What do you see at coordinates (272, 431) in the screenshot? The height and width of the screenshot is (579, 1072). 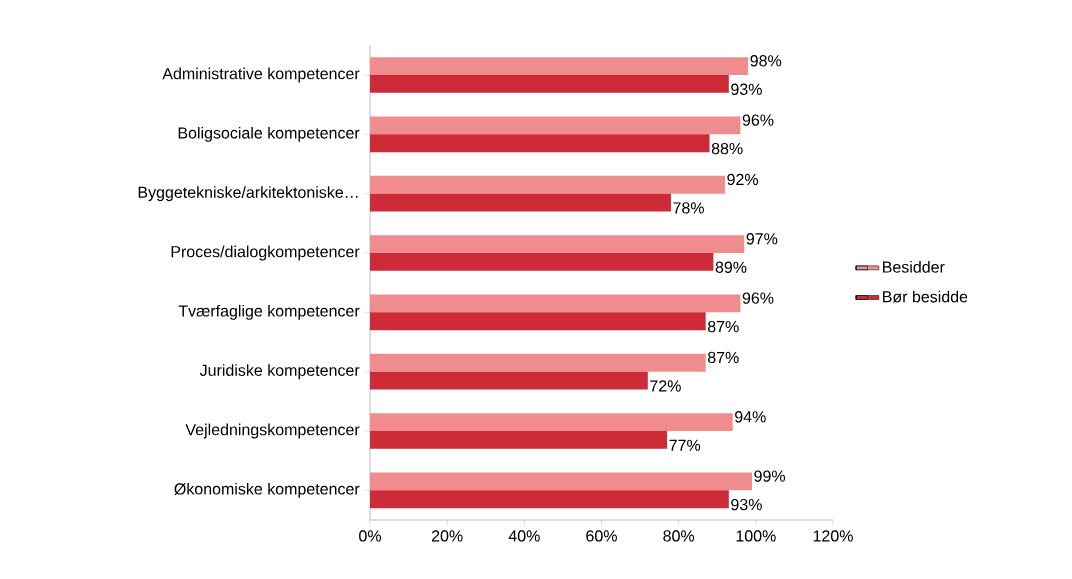 I see `y-tick-label: Vejledningskompetencer` at bounding box center [272, 431].